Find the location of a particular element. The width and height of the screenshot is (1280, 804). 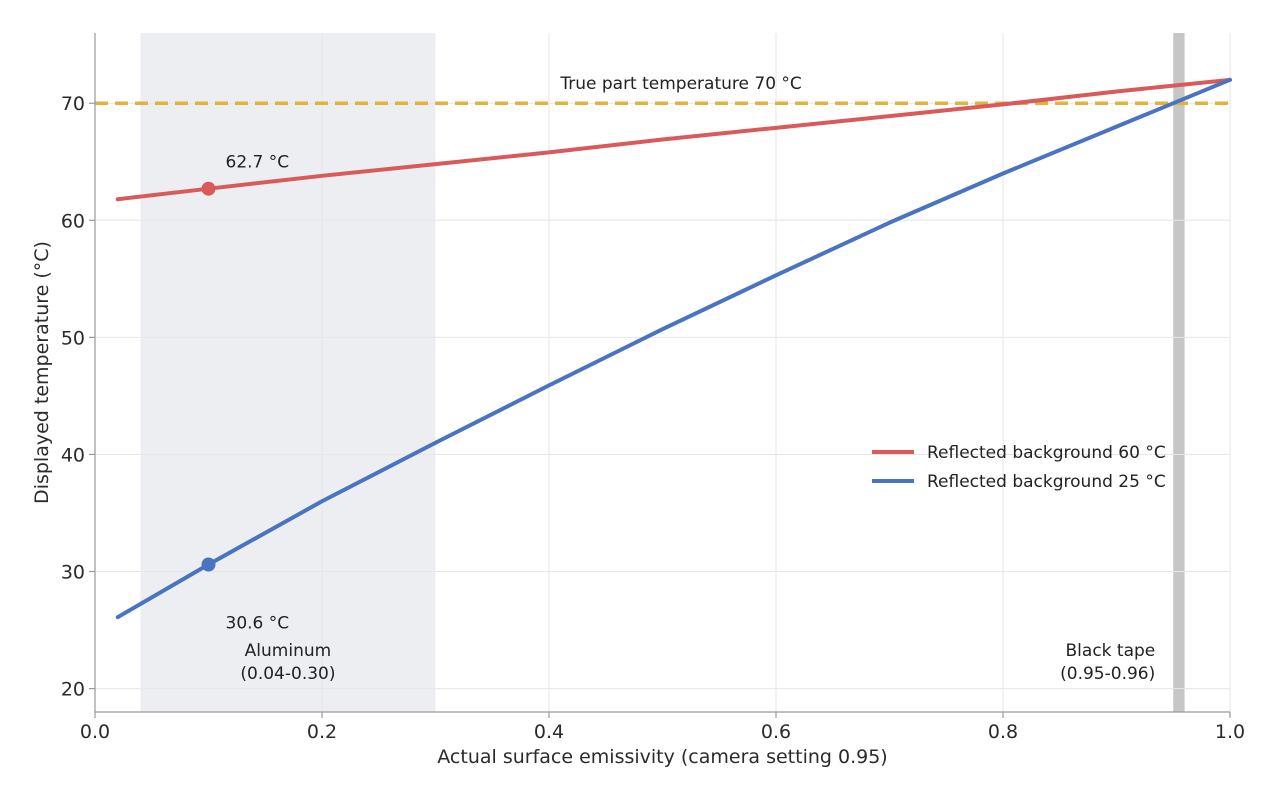

x-tick-label-0: 0.0 is located at coordinates (95, 732).